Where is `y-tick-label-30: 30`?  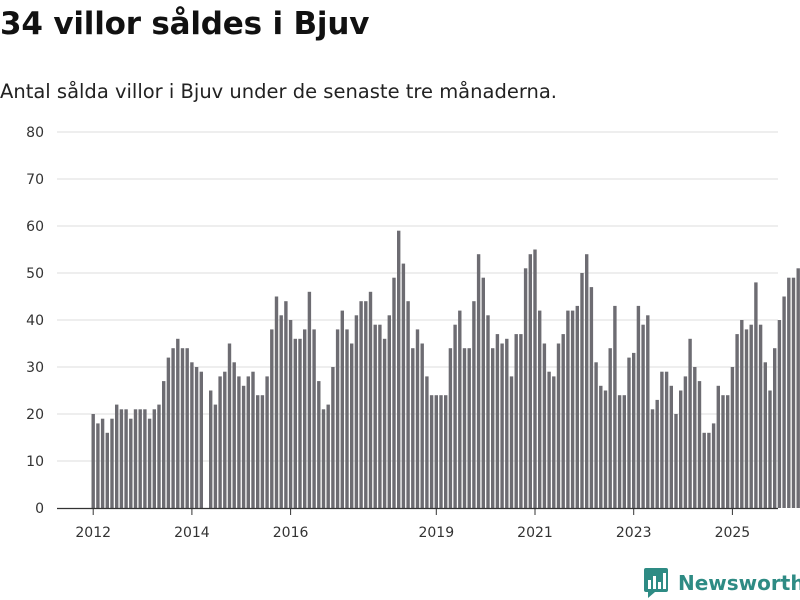 y-tick-label-30: 30 is located at coordinates (35, 368).